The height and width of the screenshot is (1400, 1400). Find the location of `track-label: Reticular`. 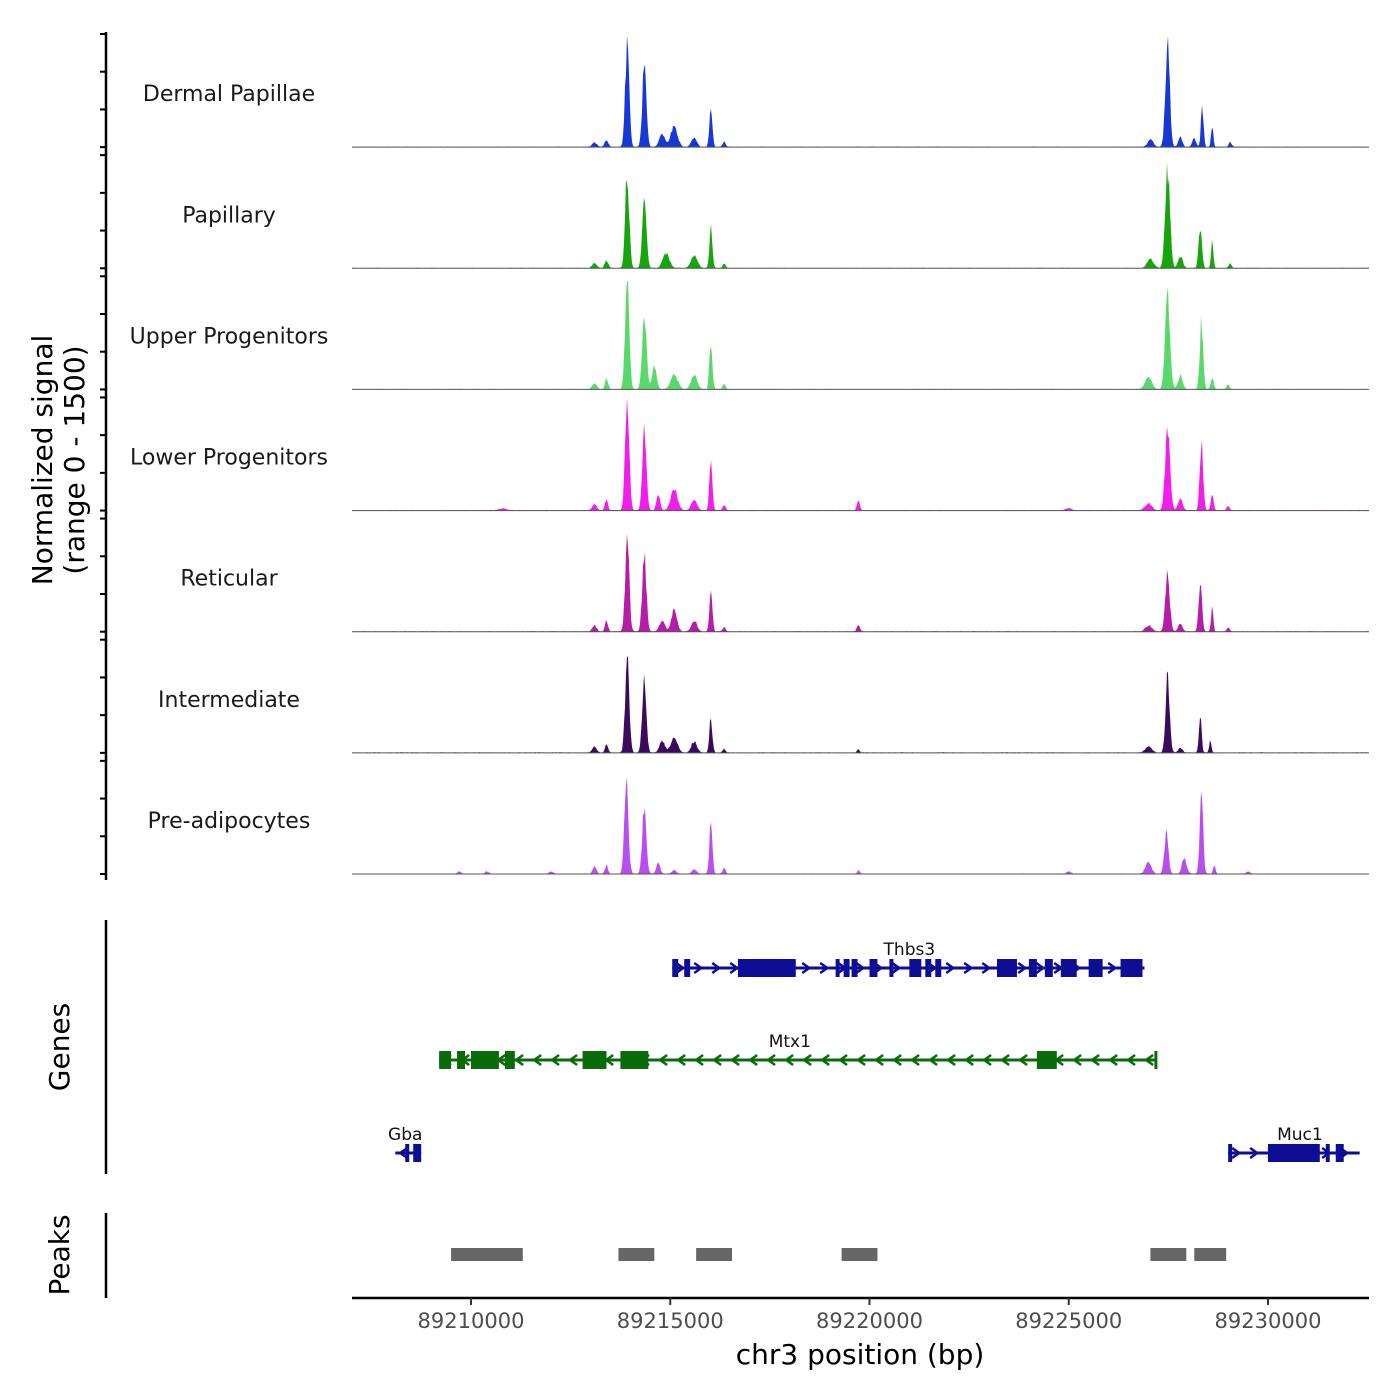

track-label: Reticular is located at coordinates (229, 579).